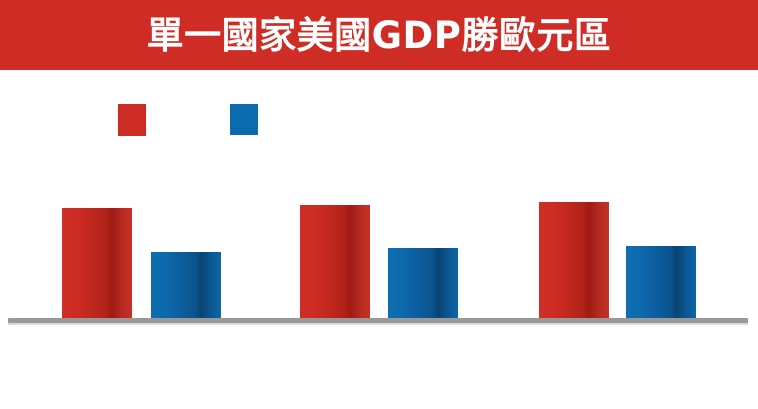  Describe the element at coordinates (378, 320) in the screenshot. I see `axis-baseline` at that location.